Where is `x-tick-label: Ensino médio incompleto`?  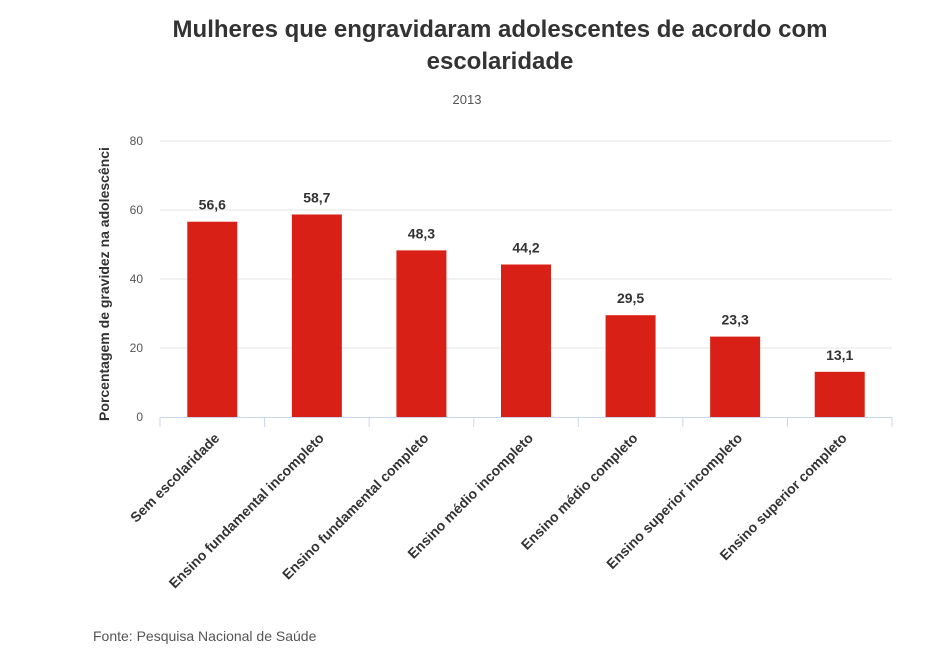
x-tick-label: Ensino médio incompleto is located at coordinates (470, 496).